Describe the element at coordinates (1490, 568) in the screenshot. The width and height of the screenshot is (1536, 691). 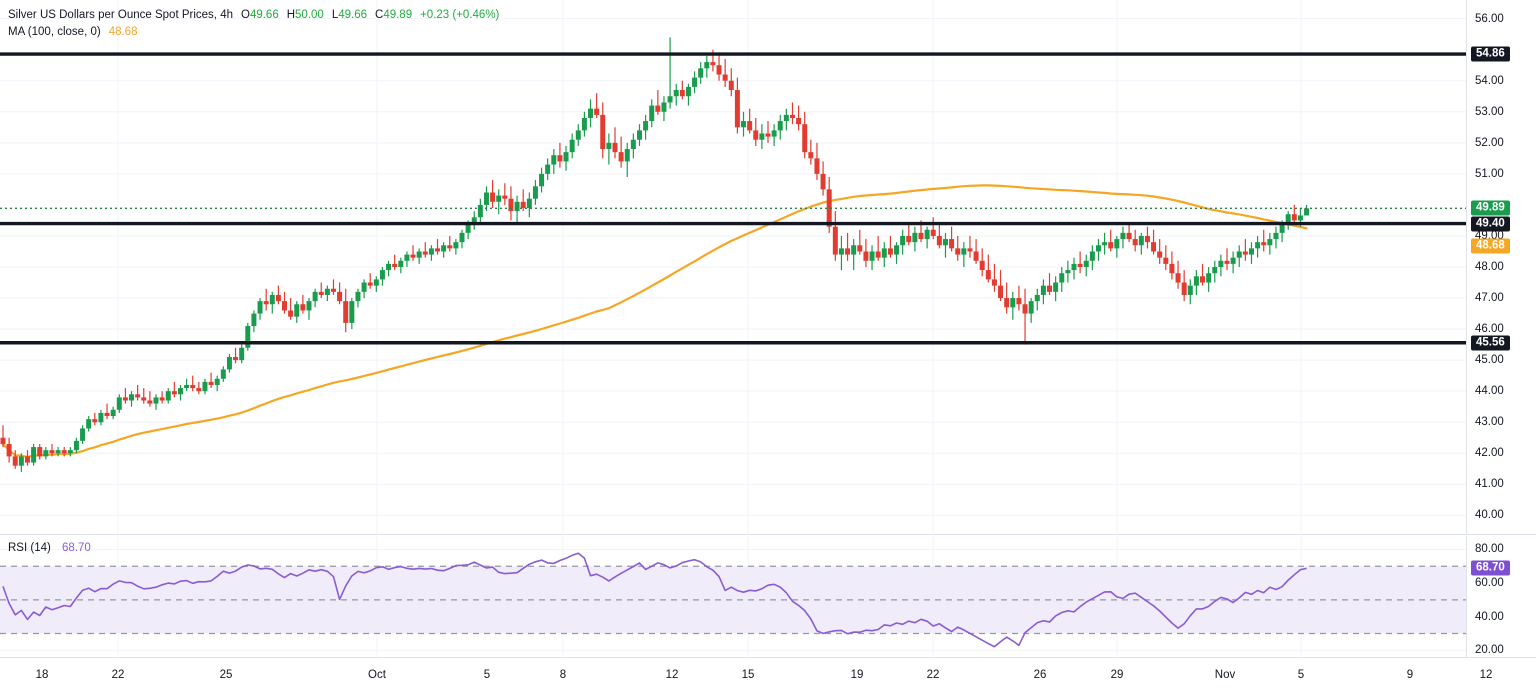
I see `rsi-badge: 68.70` at that location.